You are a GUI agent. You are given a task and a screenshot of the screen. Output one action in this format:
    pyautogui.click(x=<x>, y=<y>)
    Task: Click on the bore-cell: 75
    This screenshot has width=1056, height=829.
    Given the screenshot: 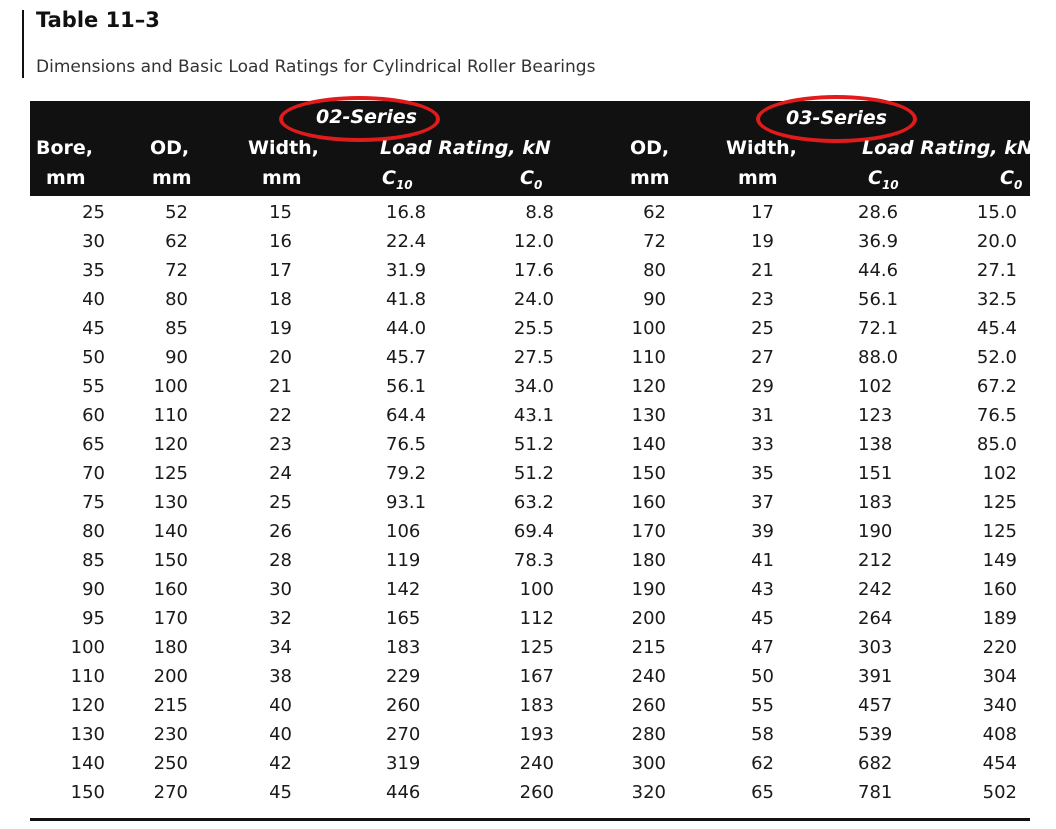 What is the action you would take?
    pyautogui.click(x=93, y=502)
    